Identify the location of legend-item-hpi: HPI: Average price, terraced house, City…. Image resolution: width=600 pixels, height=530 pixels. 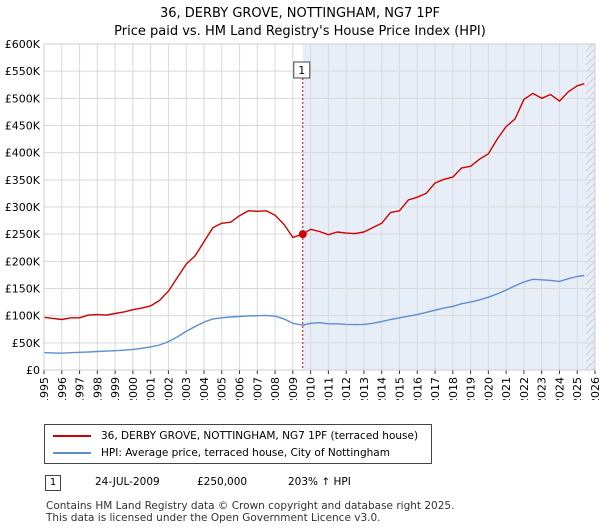
(221, 453).